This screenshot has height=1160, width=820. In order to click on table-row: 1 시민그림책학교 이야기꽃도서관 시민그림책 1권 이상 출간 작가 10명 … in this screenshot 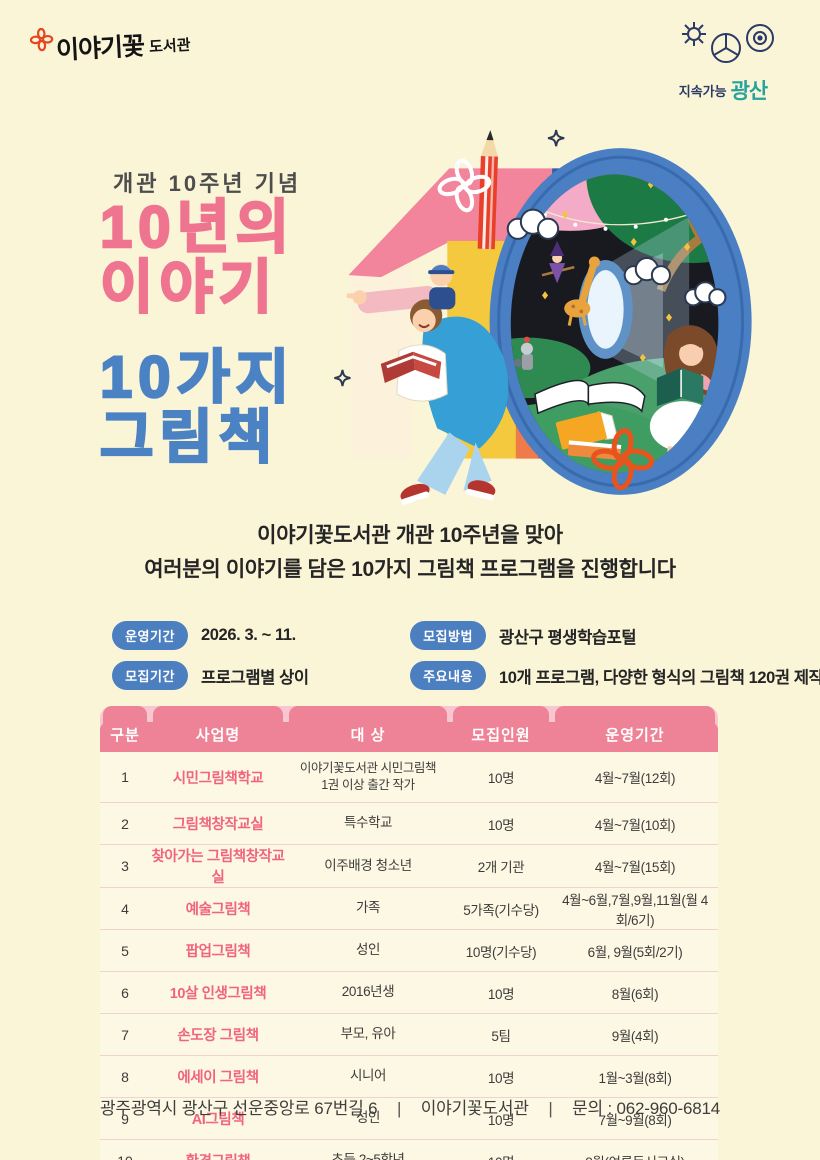, I will do `click(409, 777)`.